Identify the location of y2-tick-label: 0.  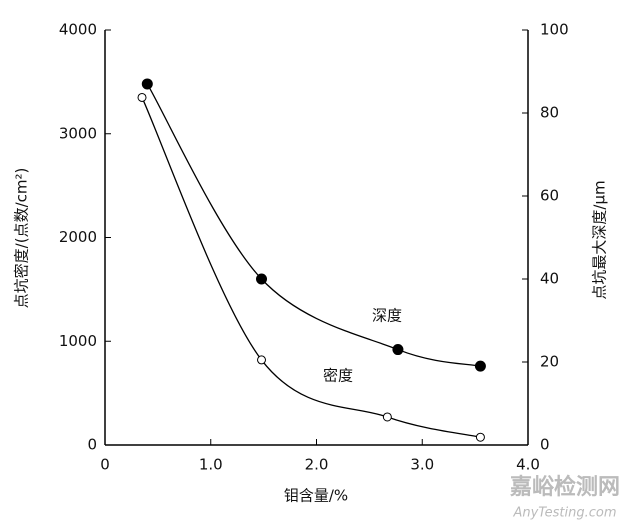
(545, 445).